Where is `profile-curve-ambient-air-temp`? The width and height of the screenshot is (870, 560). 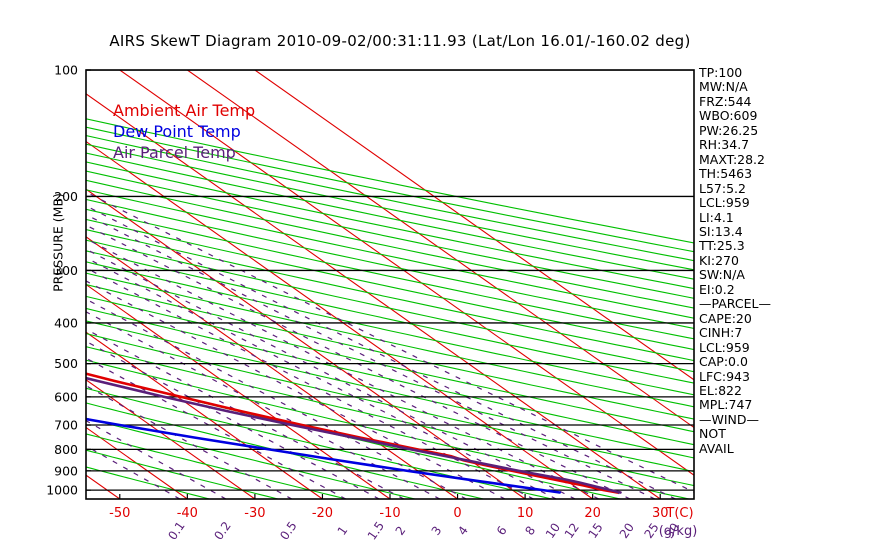
profile-curve-ambient-air-temp is located at coordinates (352, 433).